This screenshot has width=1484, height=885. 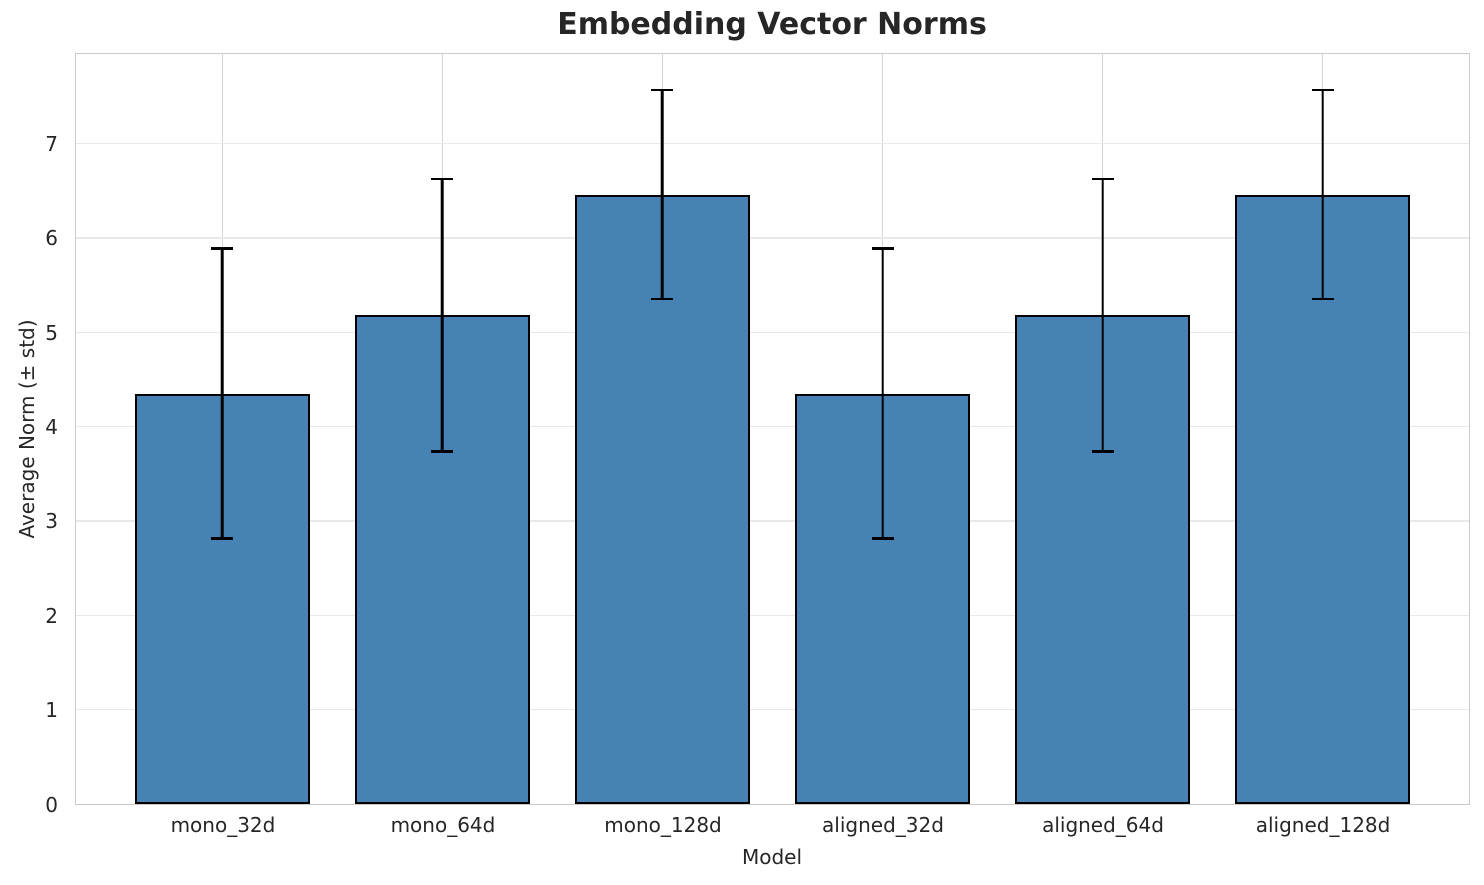 I want to click on chart-title: Embedding Vector Norms, so click(x=772, y=24).